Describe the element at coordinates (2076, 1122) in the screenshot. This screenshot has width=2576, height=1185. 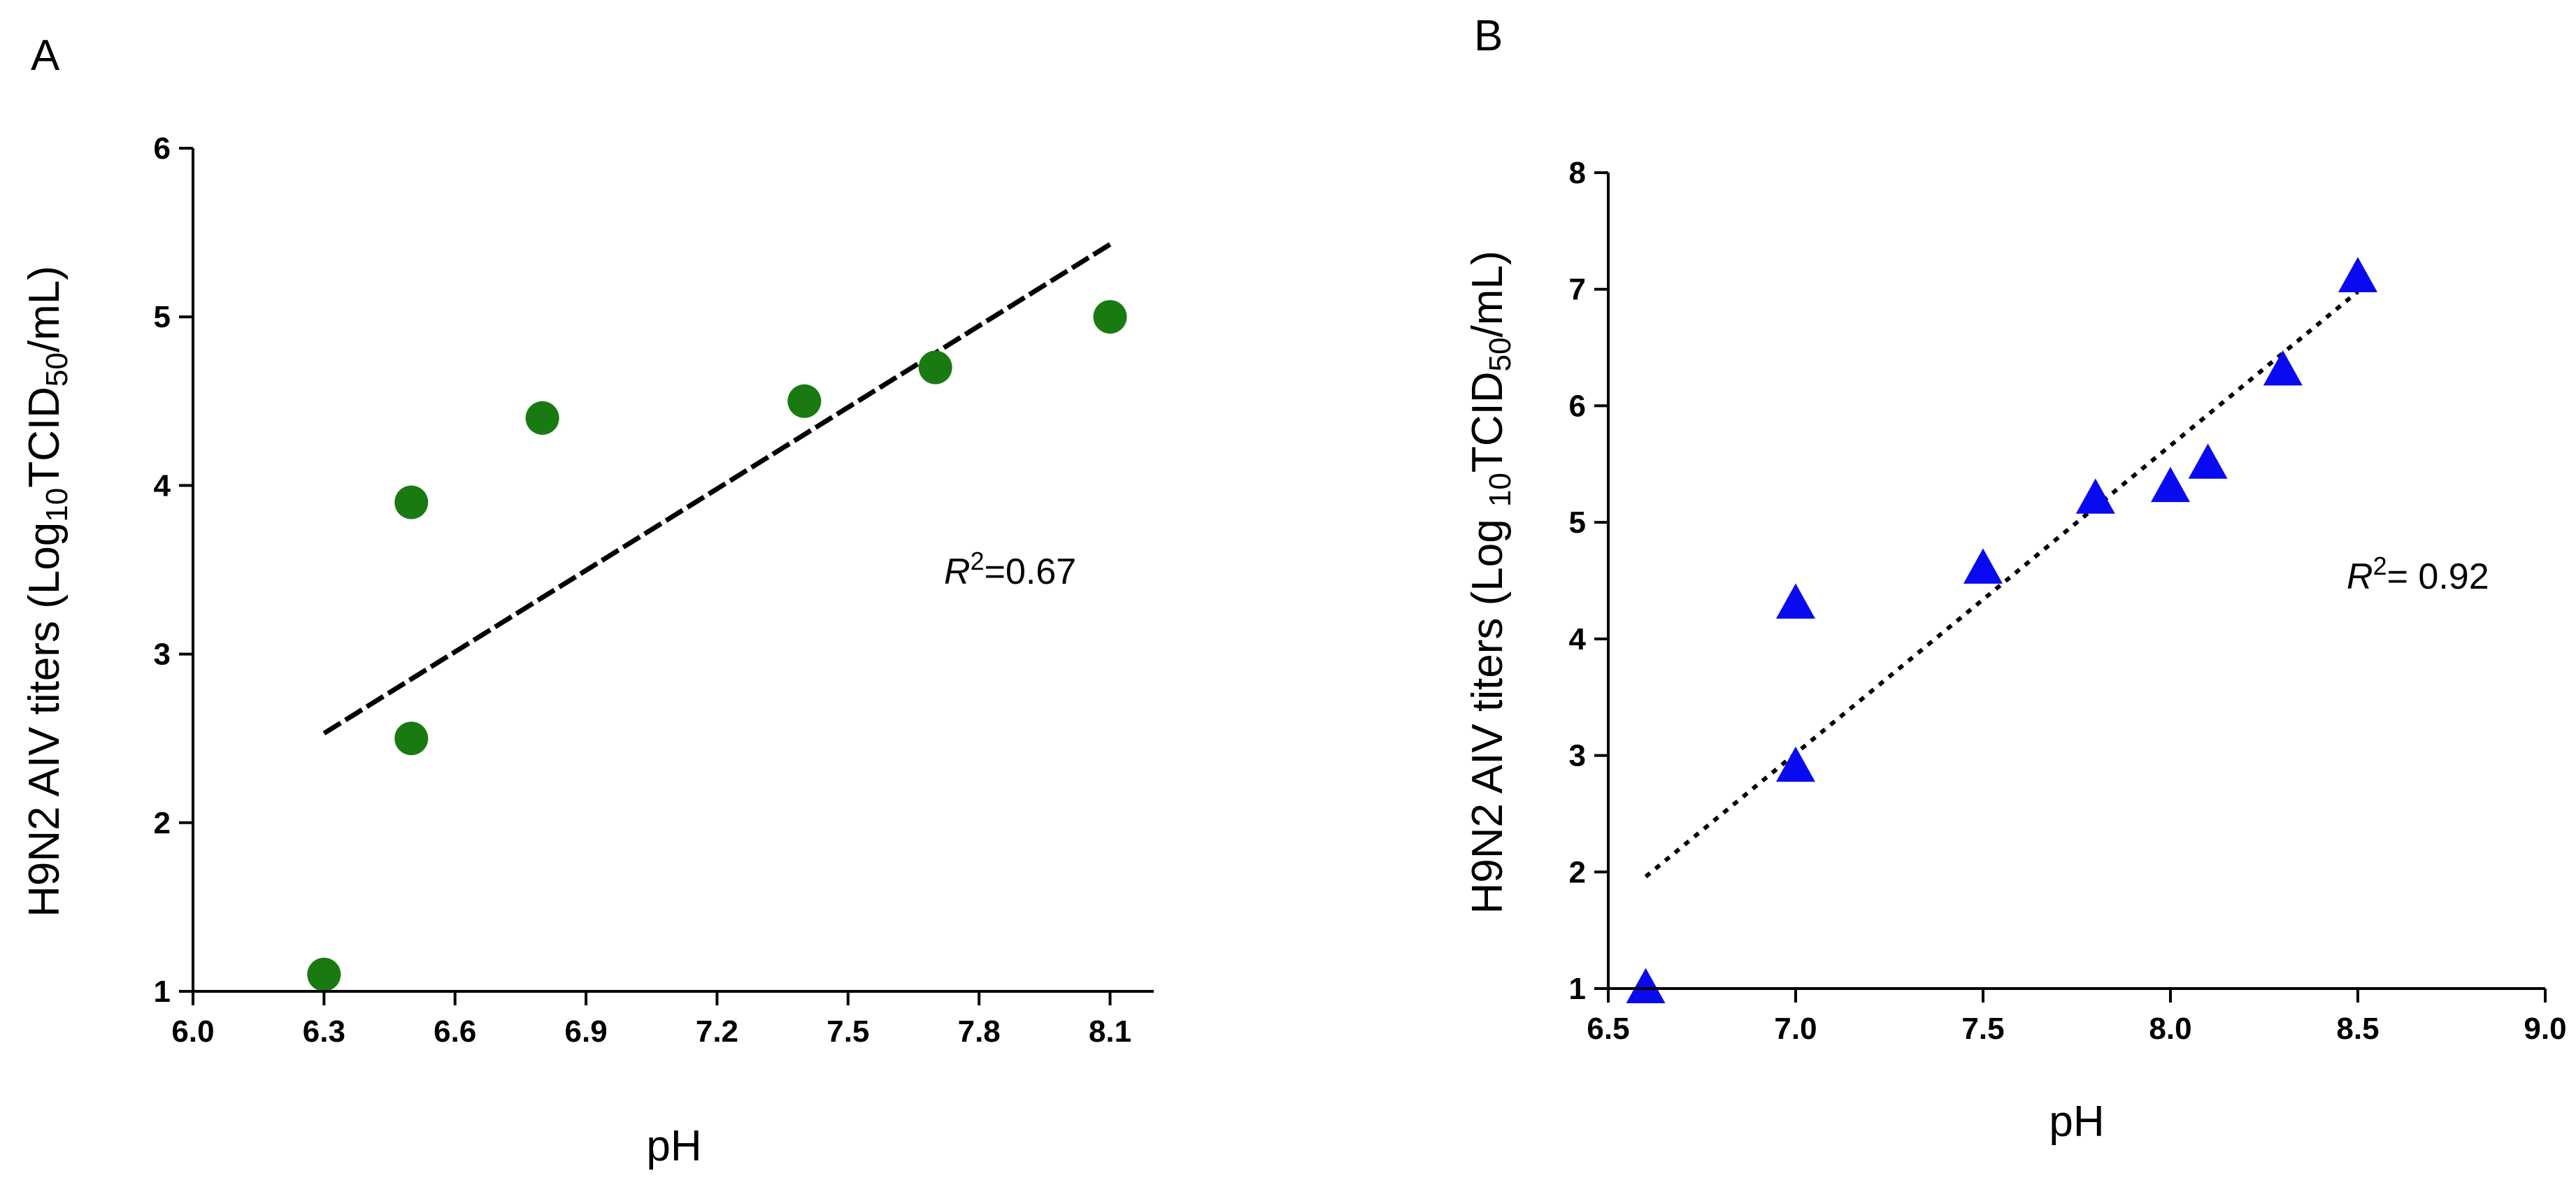
I see `chart-b-x-label: pH` at that location.